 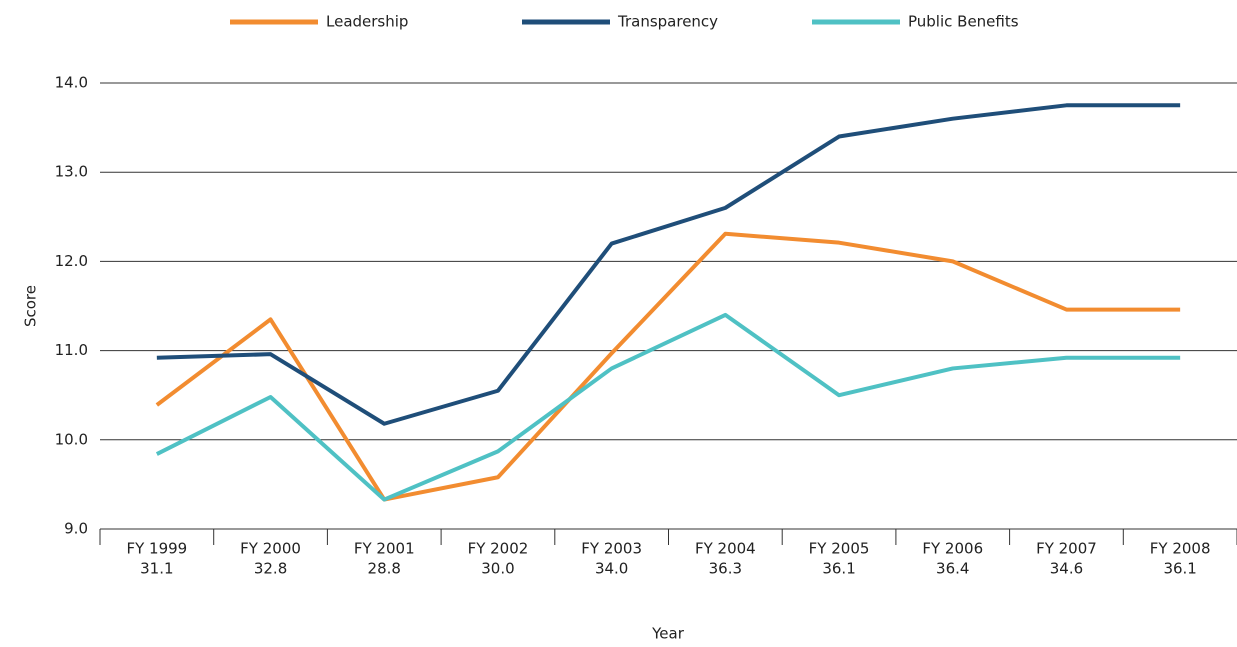 What do you see at coordinates (384, 569) in the screenshot?
I see `x-tick-sublabel: 28.8` at bounding box center [384, 569].